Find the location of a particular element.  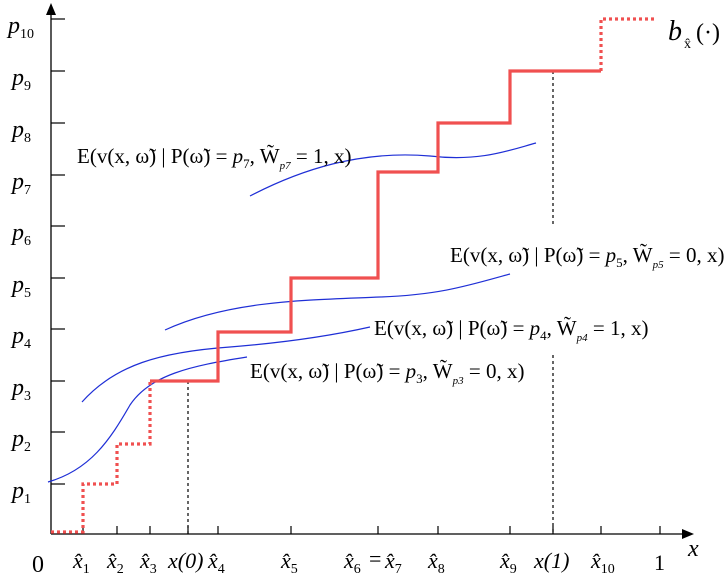

origin-label: 0 is located at coordinates (38, 565).